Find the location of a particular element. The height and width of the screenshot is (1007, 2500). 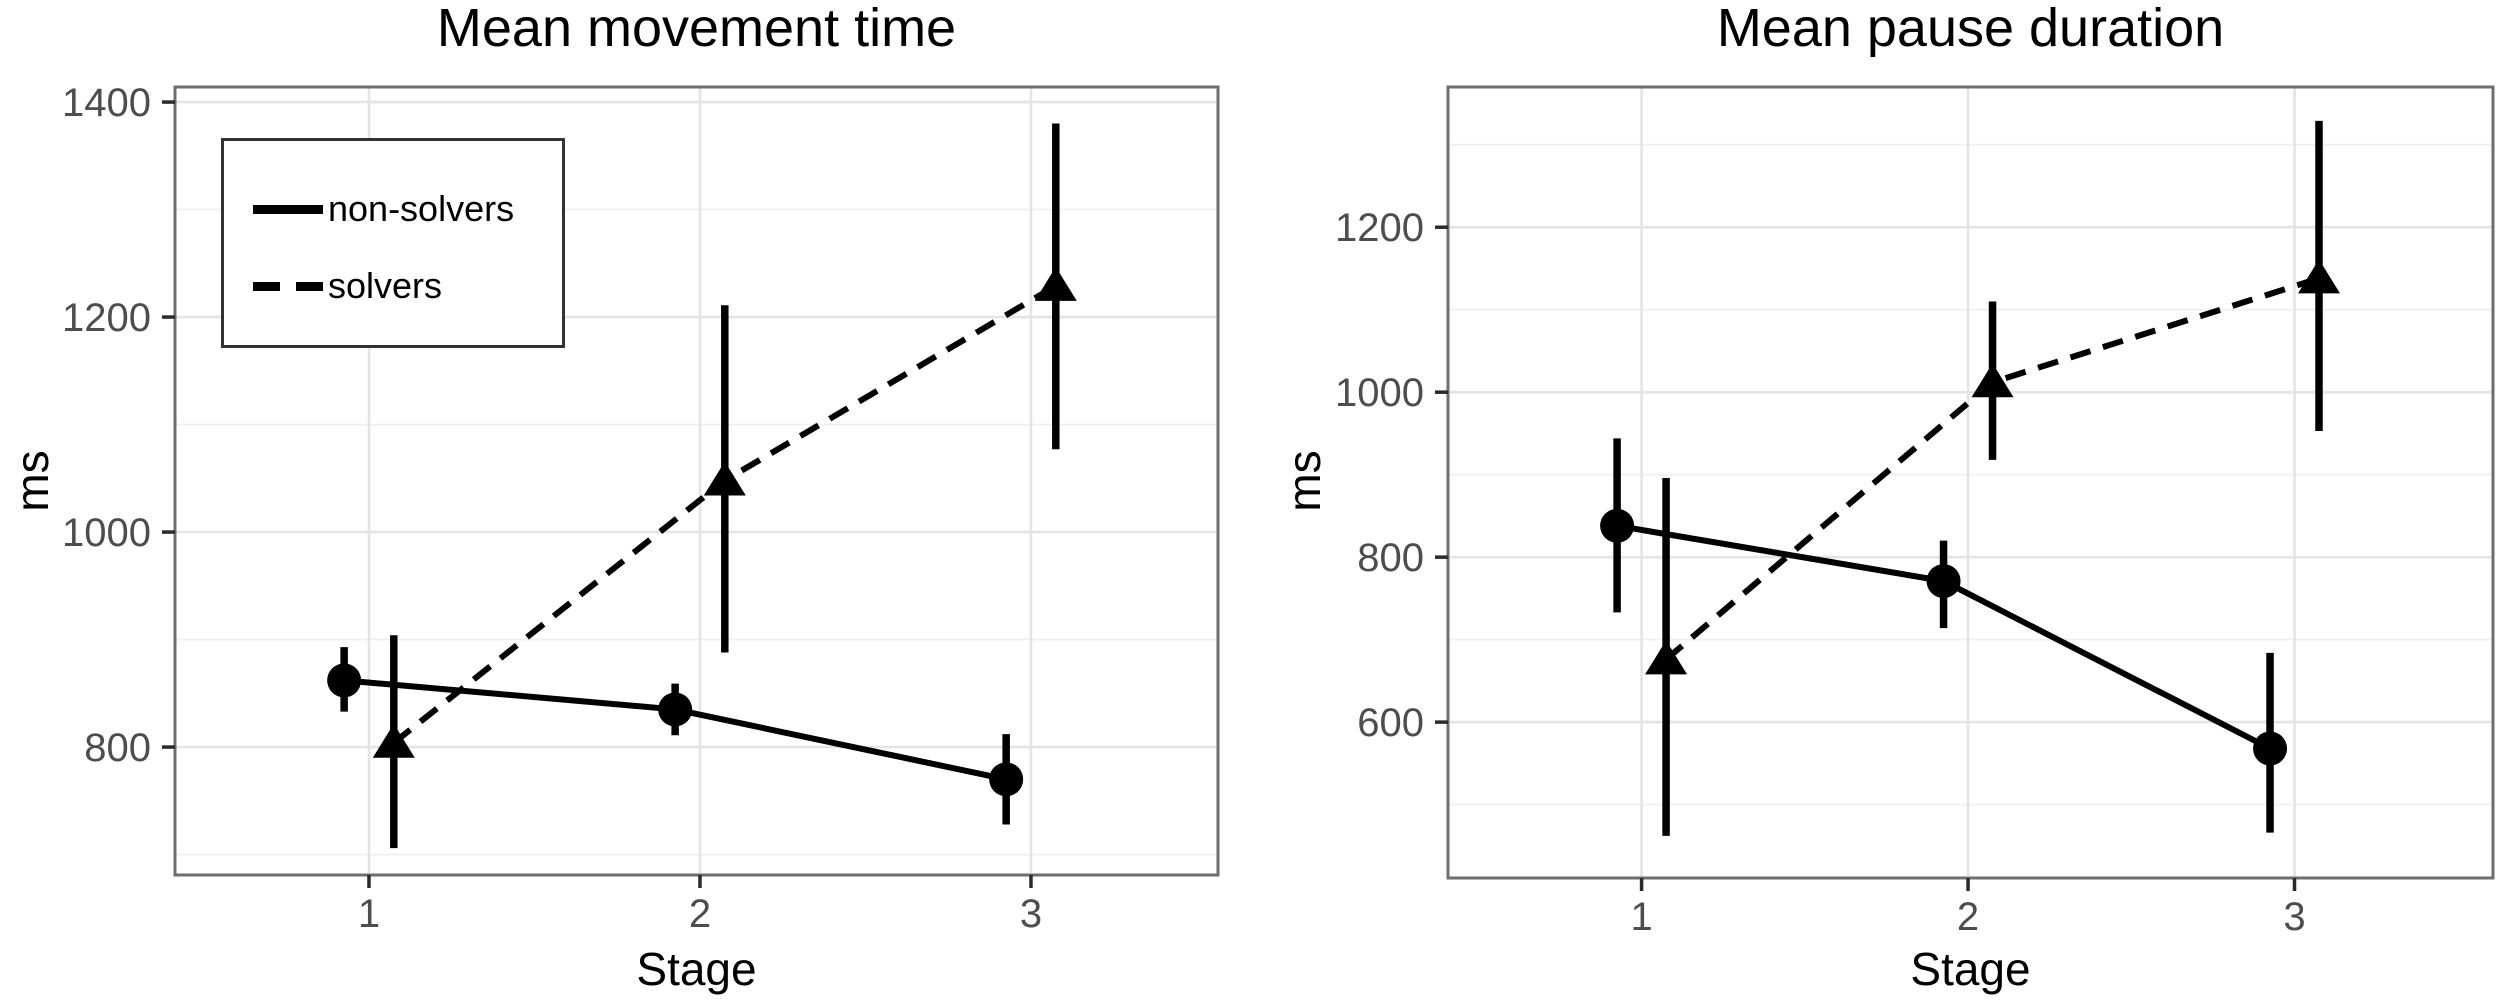

legend-item-solvers: solvers is located at coordinates (407, 286).